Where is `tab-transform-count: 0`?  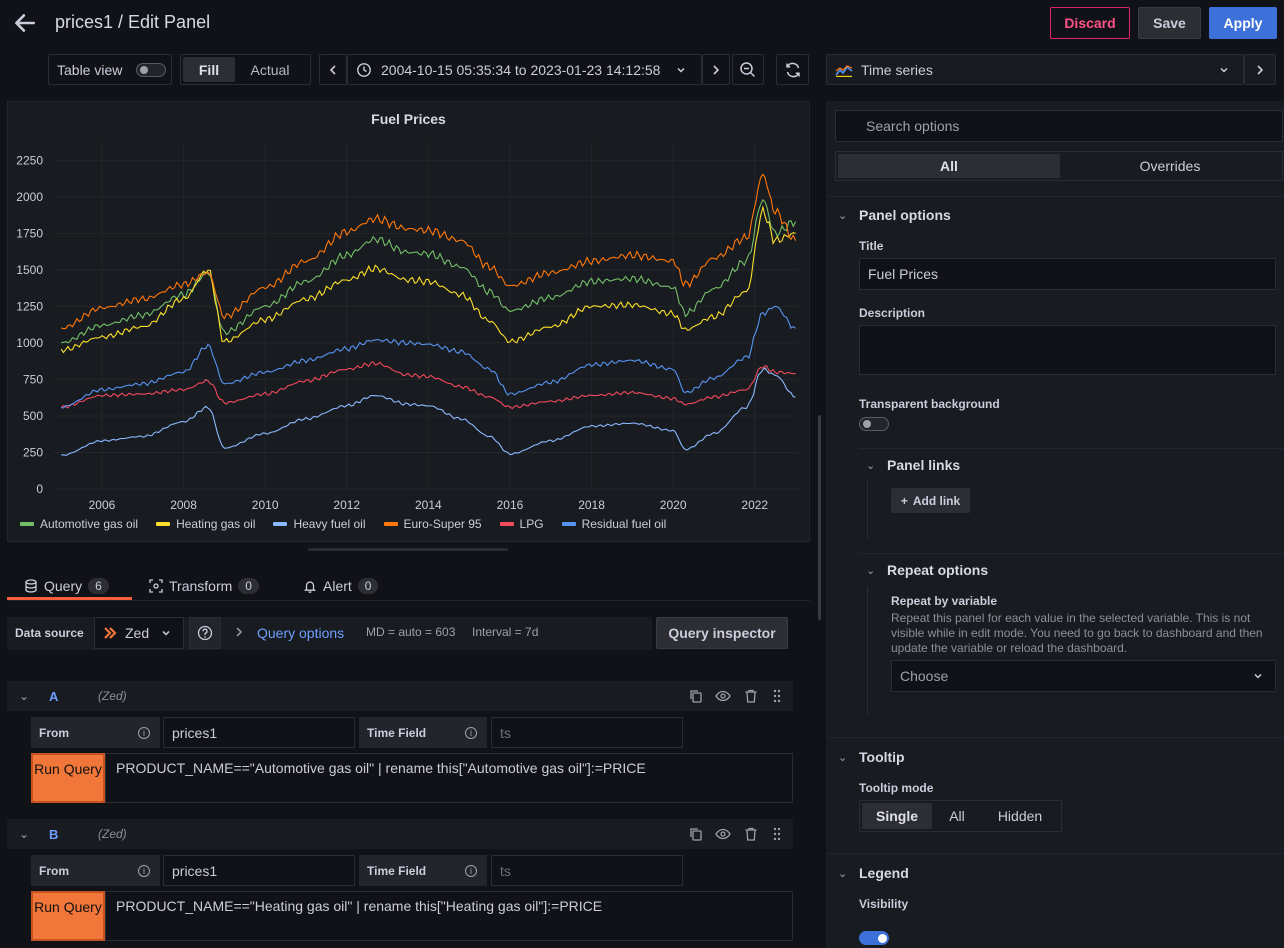
tab-transform-count: 0 is located at coordinates (248, 586).